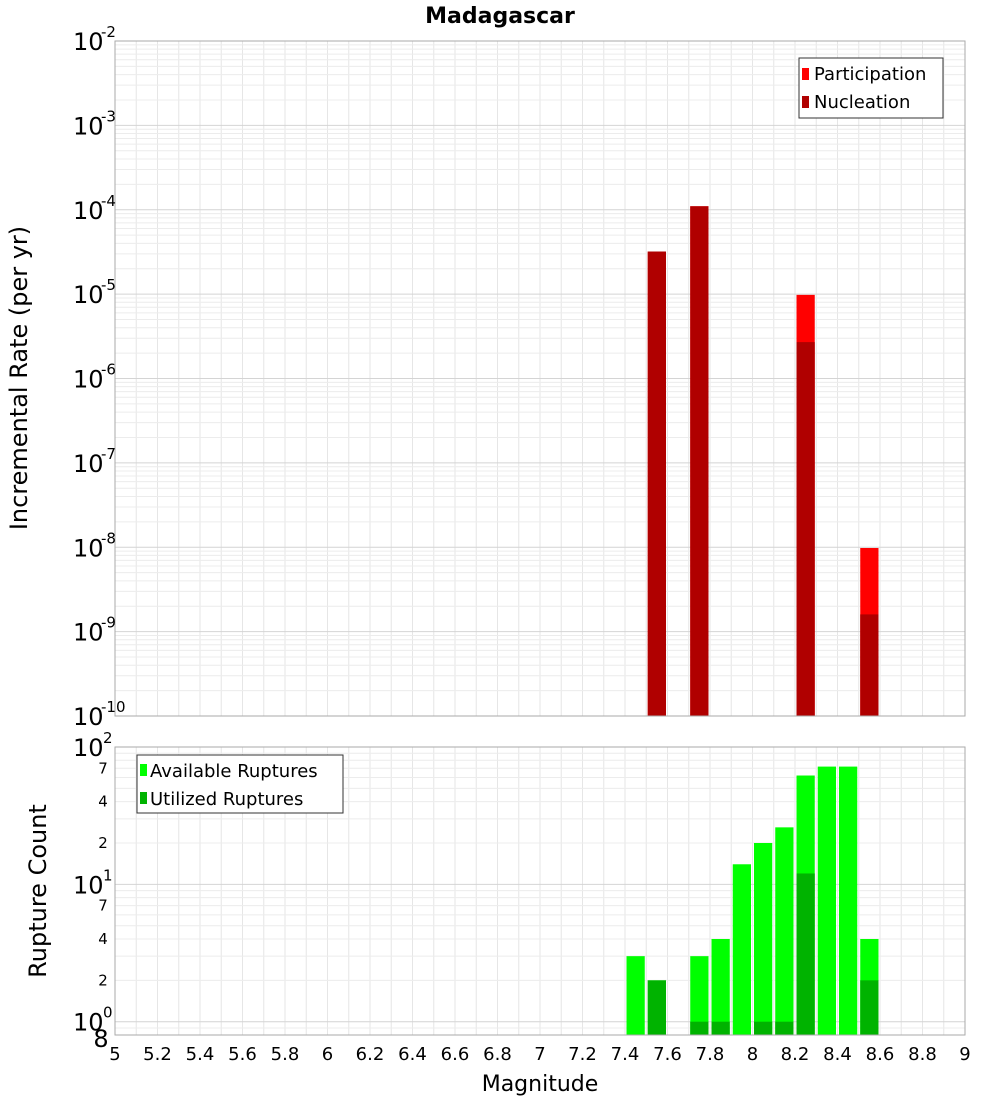  What do you see at coordinates (108, 116) in the screenshot?
I see `y-tick-exponent: -3` at bounding box center [108, 116].